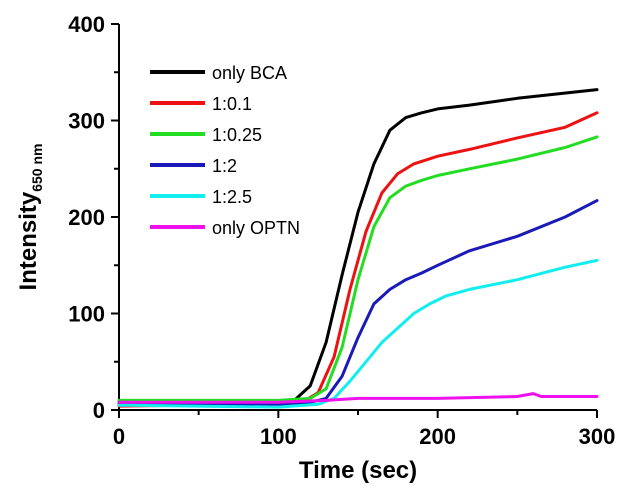  Describe the element at coordinates (358, 470) in the screenshot. I see `x-axis-title: Time (sec)` at that location.